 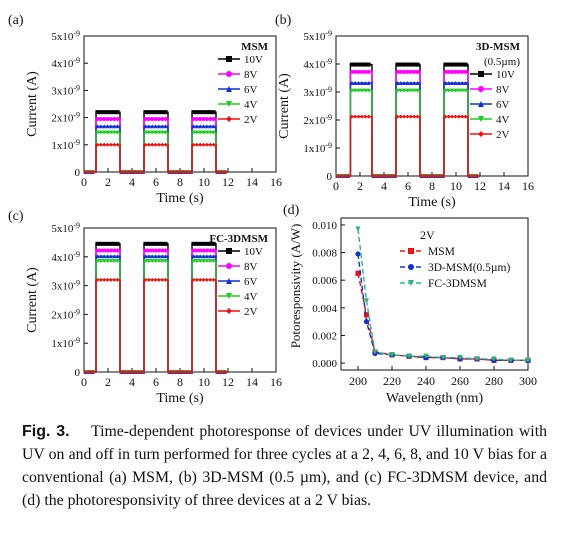 What do you see at coordinates (295, 286) in the screenshot?
I see `y-axis-label: Potoresponsivity (A/W)` at bounding box center [295, 286].